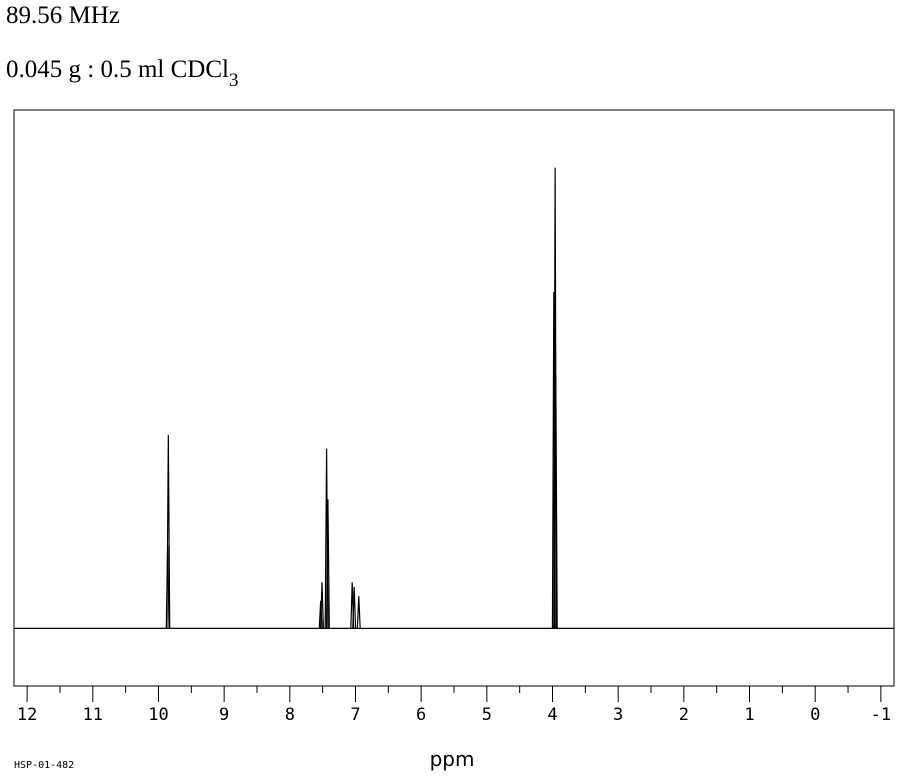  Describe the element at coordinates (158, 715) in the screenshot. I see `x-tick-label: 10` at that location.